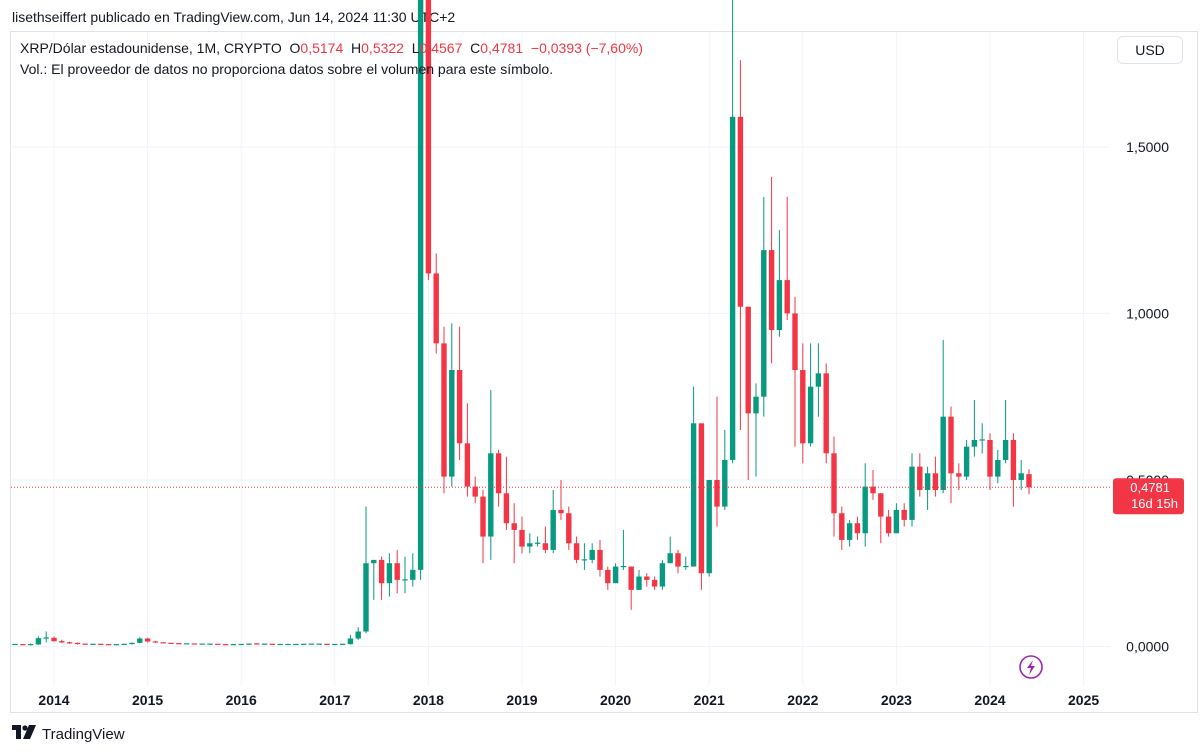 Image resolution: width=1200 pixels, height=754 pixels. What do you see at coordinates (68, 734) in the screenshot?
I see `footer-brand: TradingView` at bounding box center [68, 734].